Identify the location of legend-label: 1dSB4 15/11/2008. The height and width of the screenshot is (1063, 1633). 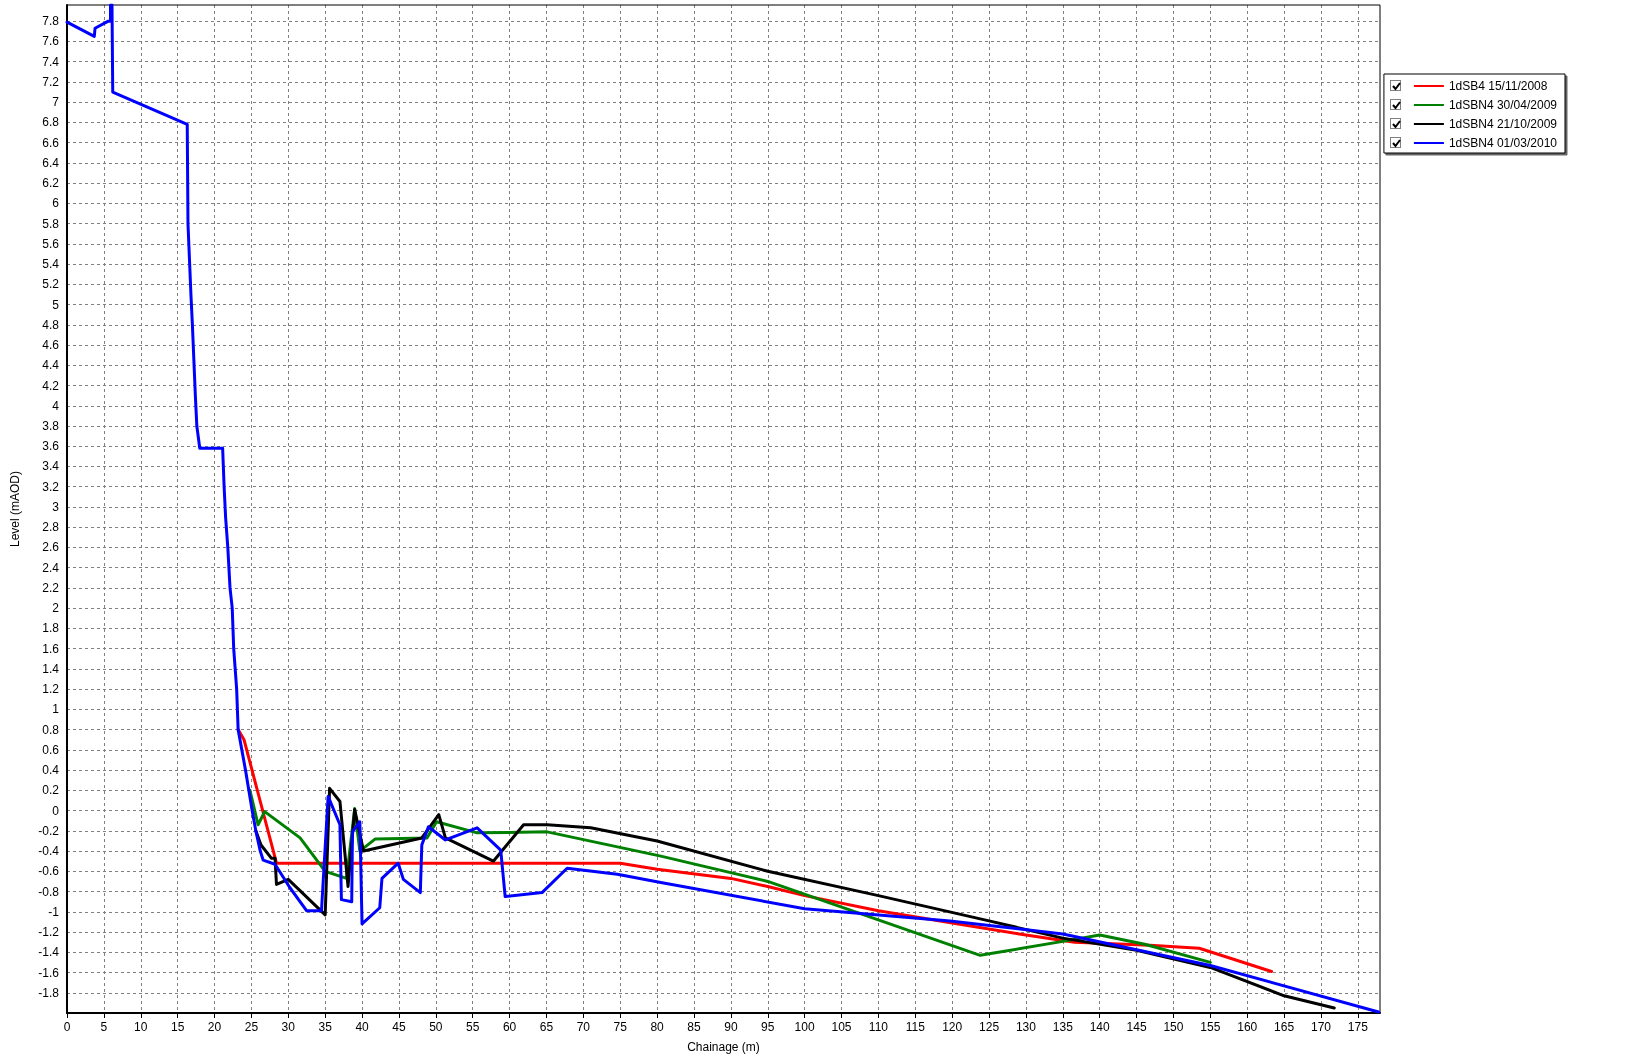
(1498, 86).